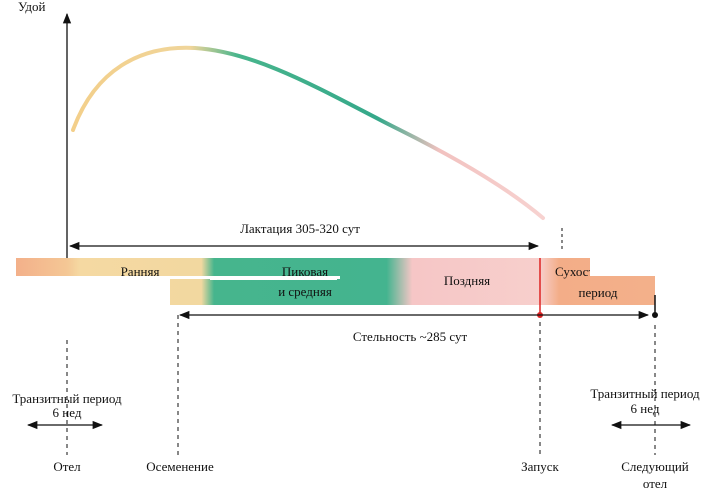  Describe the element at coordinates (655, 466) in the screenshot. I see `event-label: Следующий` at that location.